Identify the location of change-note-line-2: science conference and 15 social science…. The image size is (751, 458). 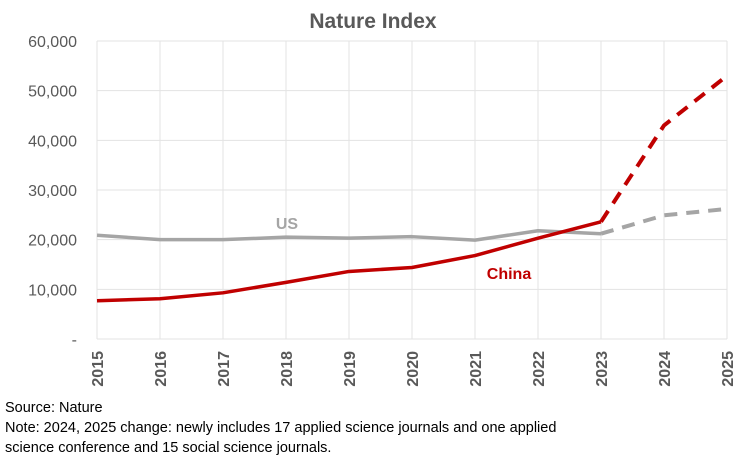
(168, 448).